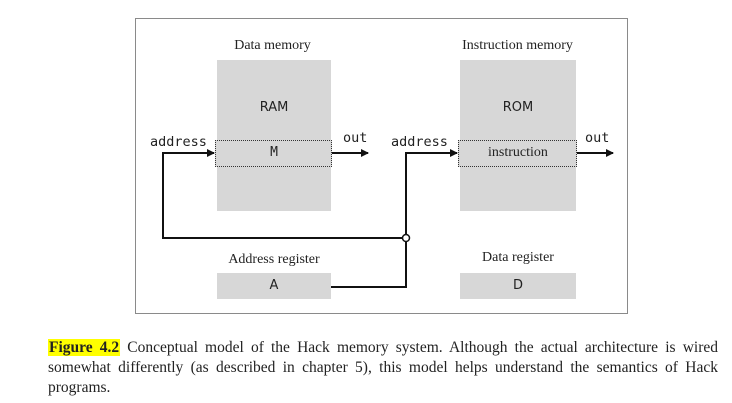 The height and width of the screenshot is (403, 732). What do you see at coordinates (274, 107) in the screenshot?
I see `ram-label: RAM` at bounding box center [274, 107].